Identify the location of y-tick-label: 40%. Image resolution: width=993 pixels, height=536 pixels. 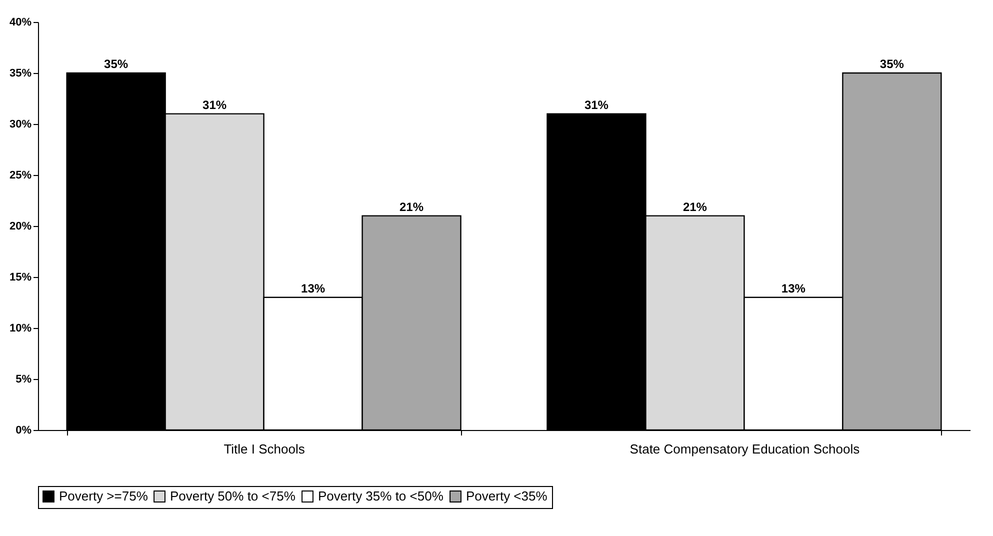
(20, 22).